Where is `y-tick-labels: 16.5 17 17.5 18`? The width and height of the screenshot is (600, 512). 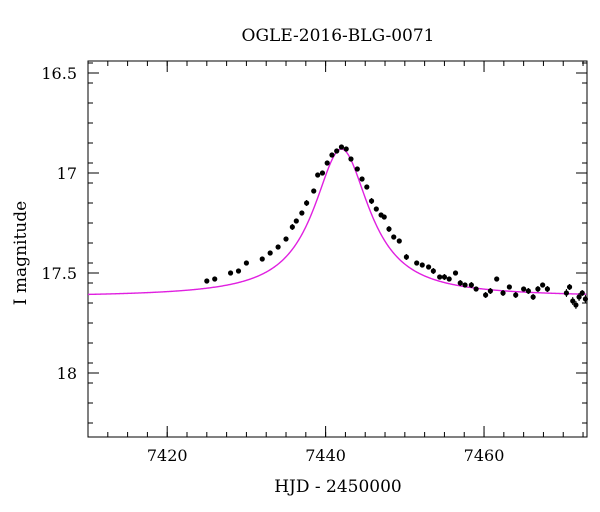 y-tick-labels: 16.5 17 17.5 18 is located at coordinates (59, 223).